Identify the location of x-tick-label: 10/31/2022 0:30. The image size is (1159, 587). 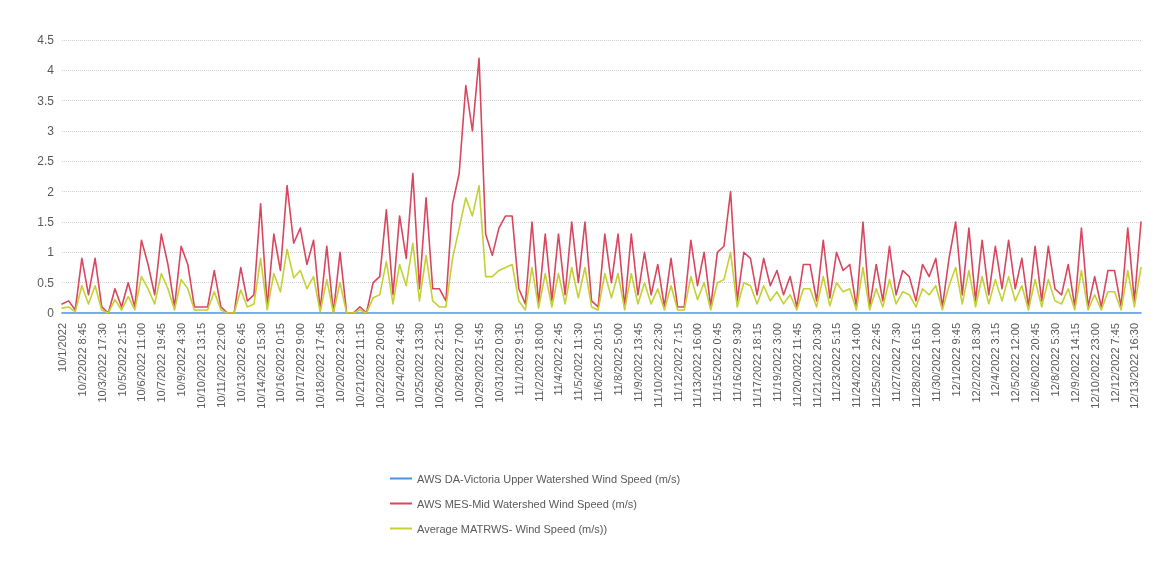
(498, 363).